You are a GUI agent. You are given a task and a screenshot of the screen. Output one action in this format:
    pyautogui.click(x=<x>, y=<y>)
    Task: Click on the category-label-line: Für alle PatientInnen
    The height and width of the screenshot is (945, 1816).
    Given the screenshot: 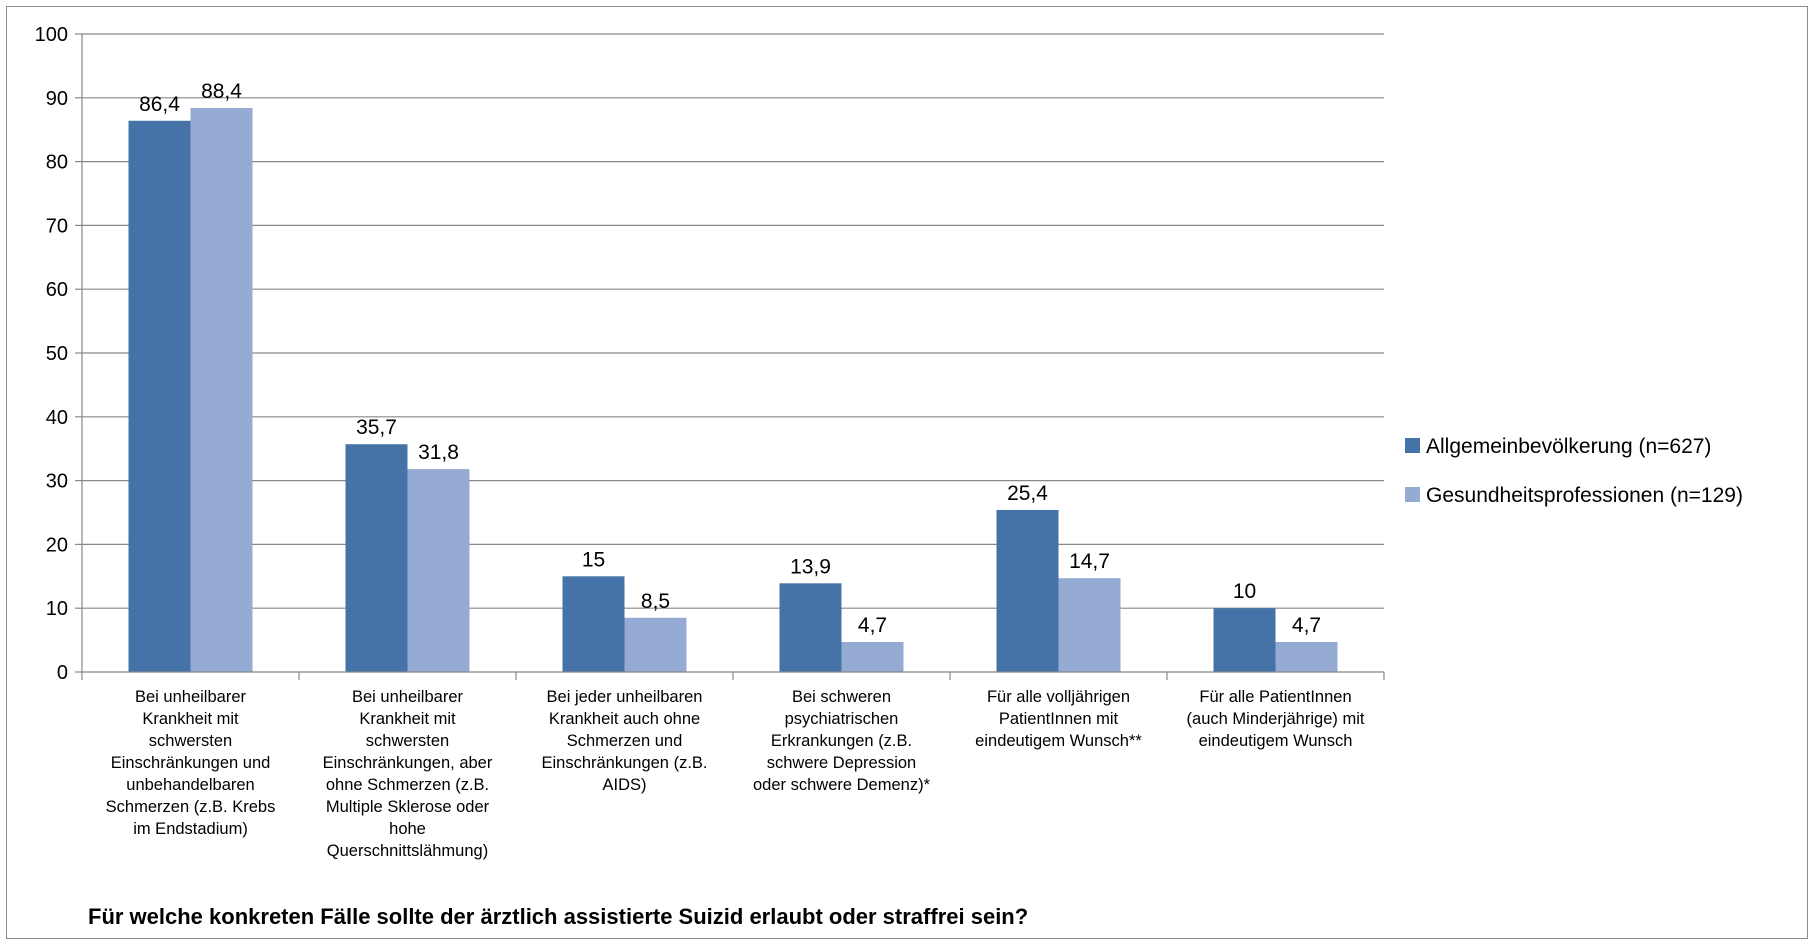 What is the action you would take?
    pyautogui.click(x=1275, y=697)
    